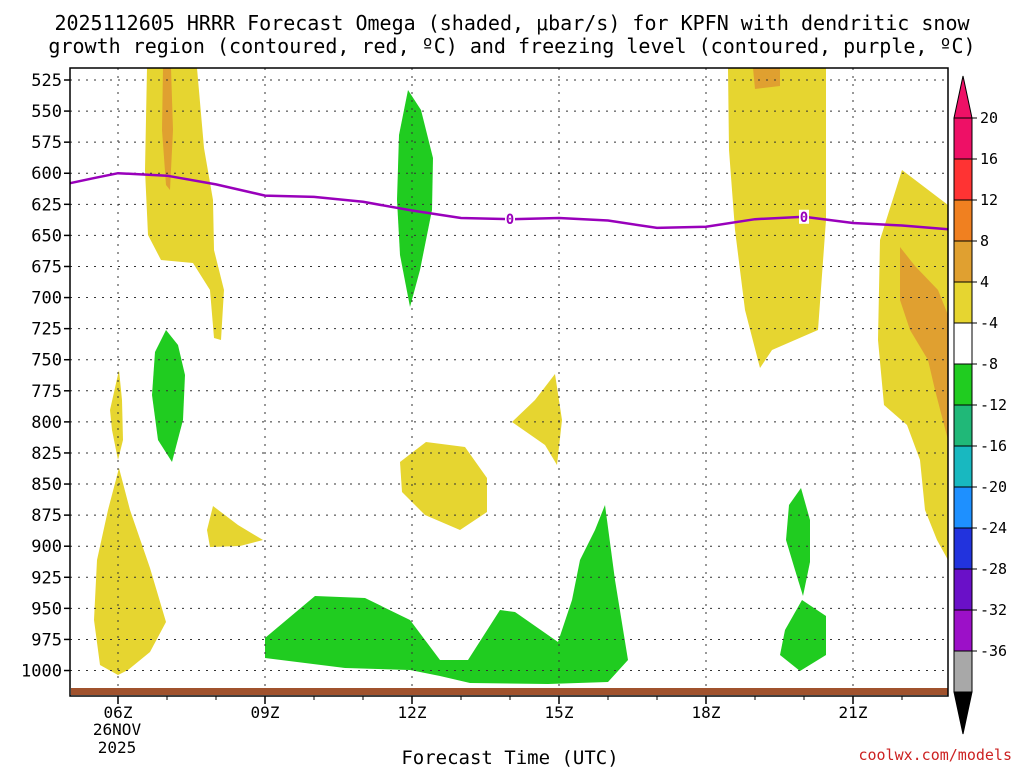  Describe the element at coordinates (46, 267) in the screenshot. I see `y-tick-label: 675` at that location.